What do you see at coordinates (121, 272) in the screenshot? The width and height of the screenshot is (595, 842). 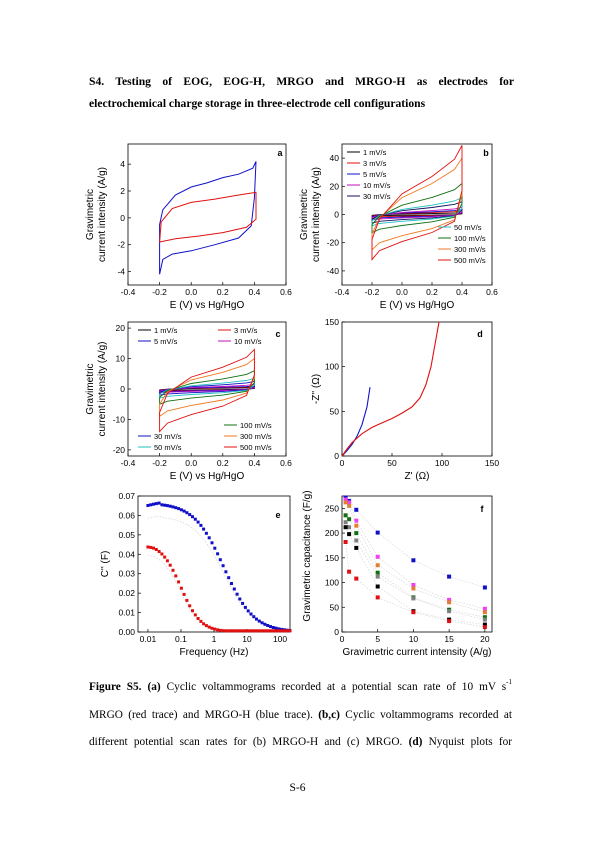 I see `y-tick-label: -4` at bounding box center [121, 272].